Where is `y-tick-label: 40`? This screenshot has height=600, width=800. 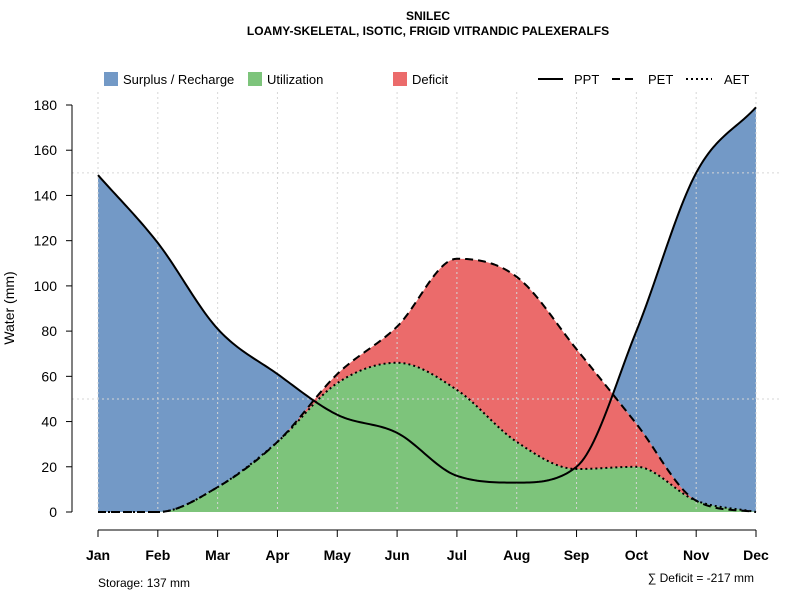 y-tick-label: 40 is located at coordinates (49, 422).